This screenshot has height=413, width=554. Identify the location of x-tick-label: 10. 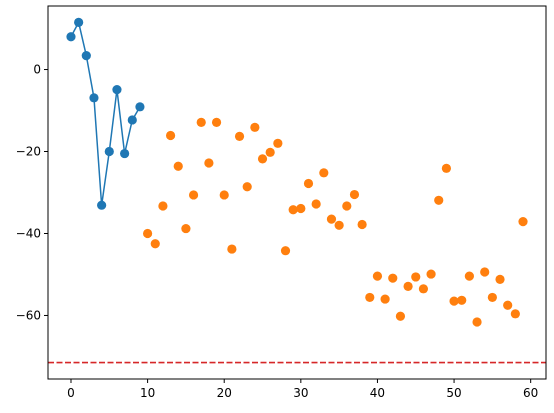
(147, 393).